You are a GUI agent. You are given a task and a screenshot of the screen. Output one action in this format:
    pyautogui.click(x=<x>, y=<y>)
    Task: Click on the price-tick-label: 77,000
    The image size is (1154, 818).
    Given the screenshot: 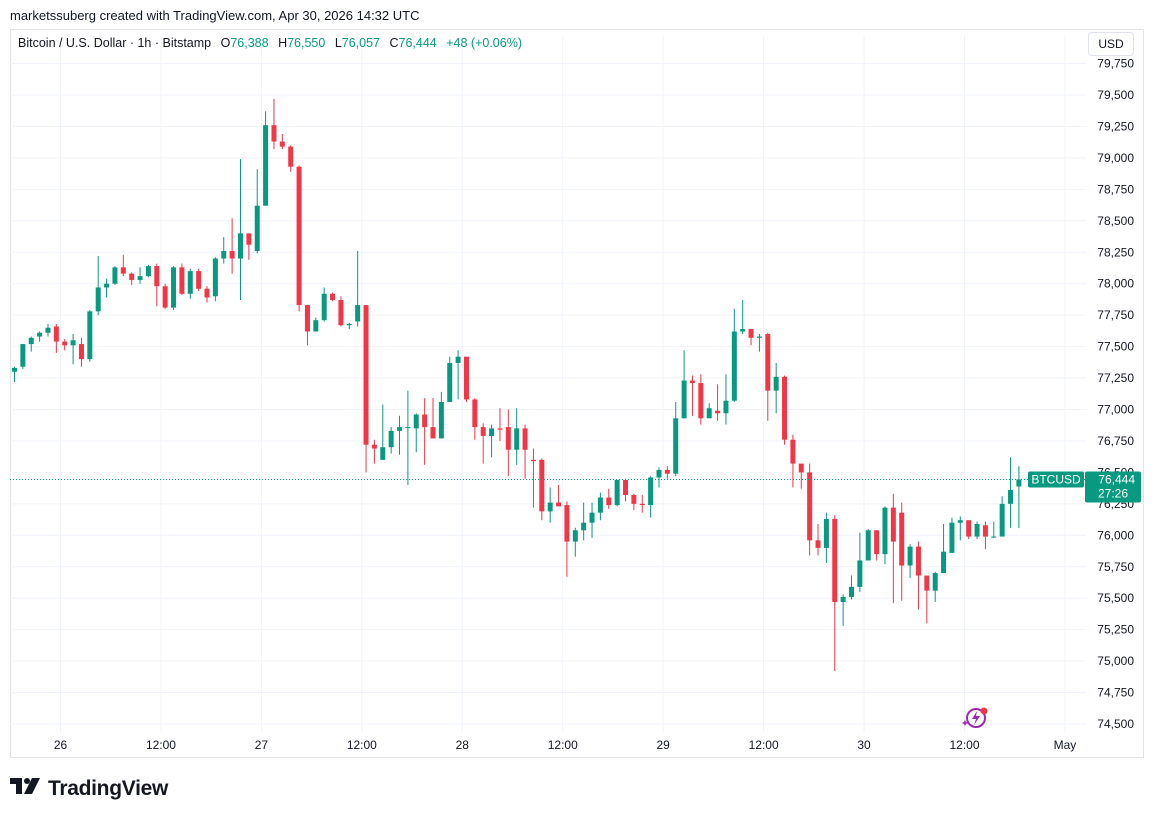 What is the action you would take?
    pyautogui.click(x=1115, y=410)
    